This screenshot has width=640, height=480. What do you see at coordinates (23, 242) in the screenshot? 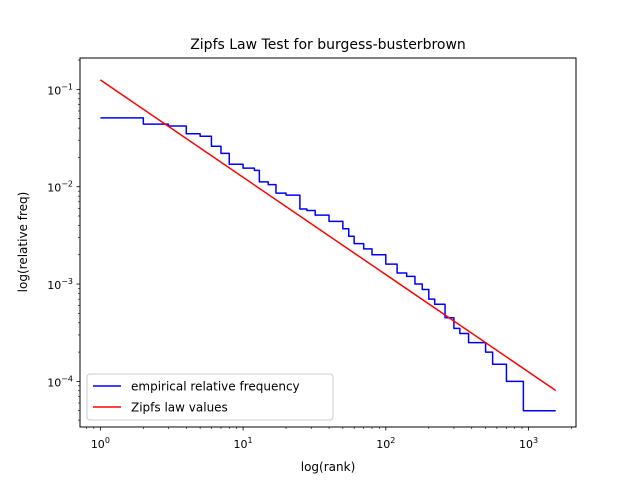
I see `y-axis-label: log(relative freq)` at bounding box center [23, 242].